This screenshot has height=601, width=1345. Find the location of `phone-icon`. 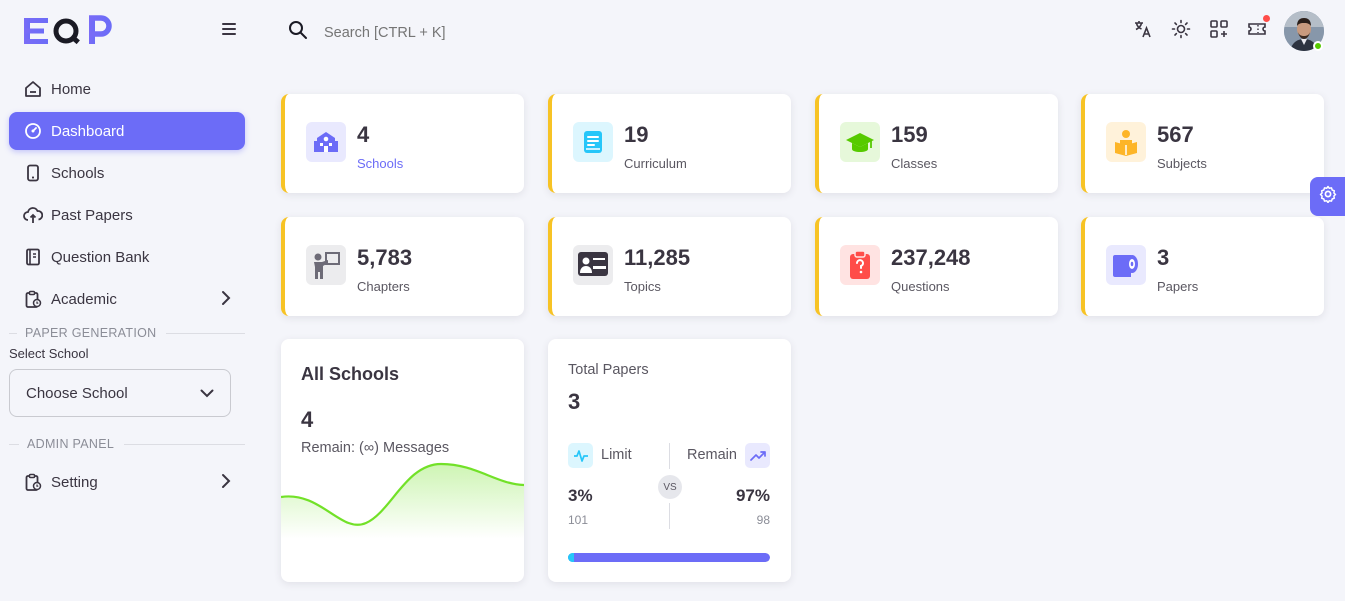

phone-icon is located at coordinates (33, 173).